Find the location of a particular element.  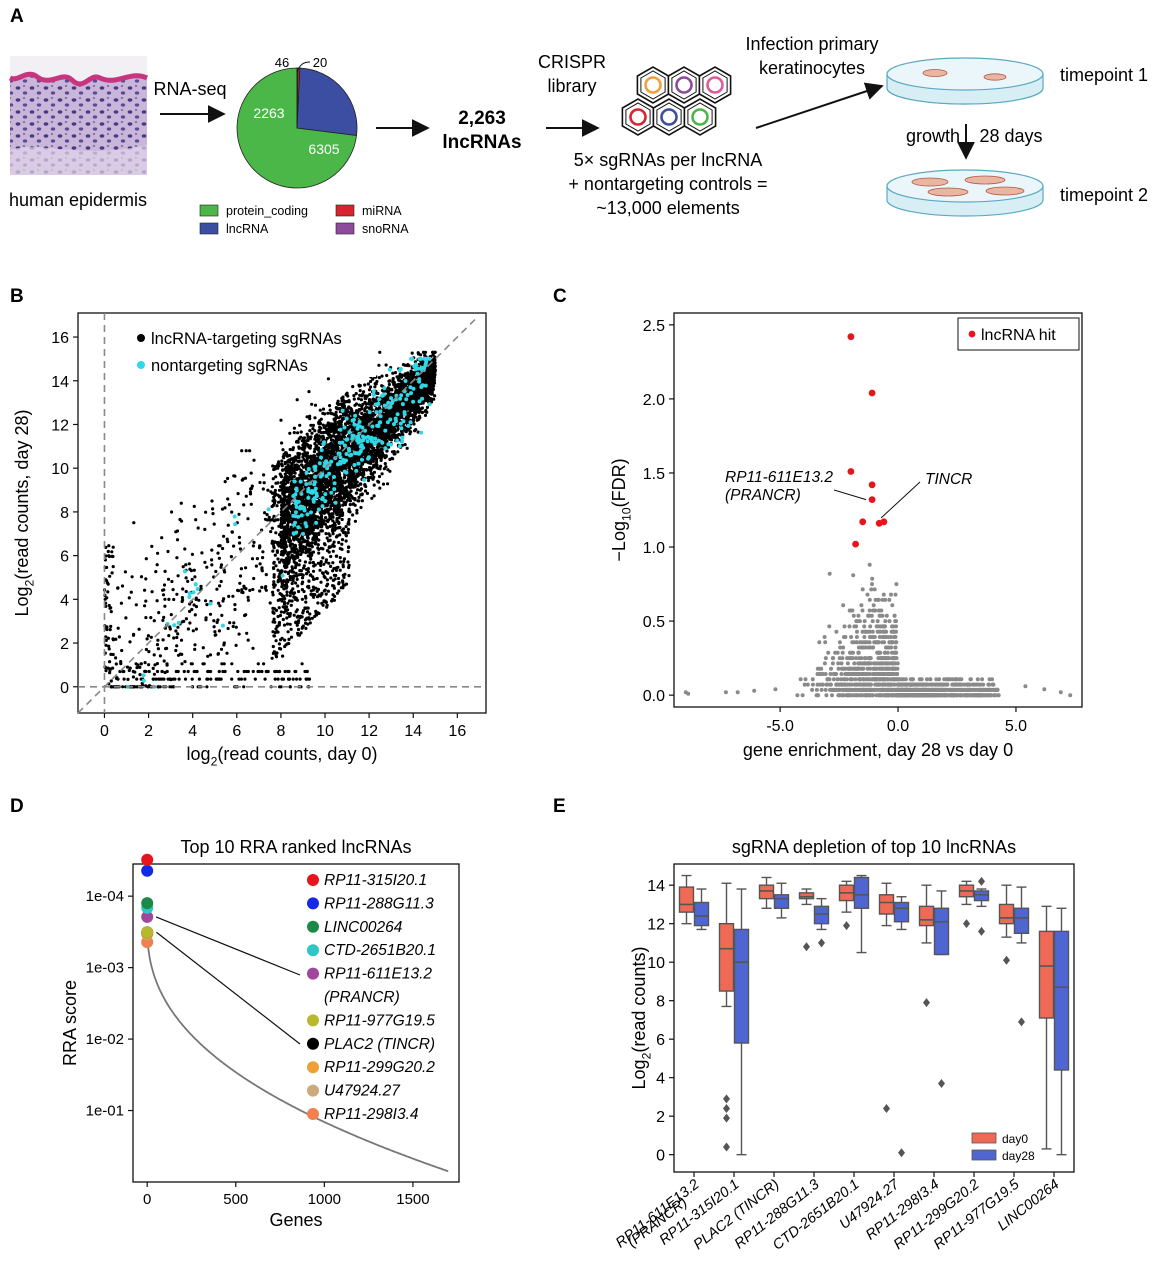

pie-slice-lncRNA is located at coordinates (327, 101).